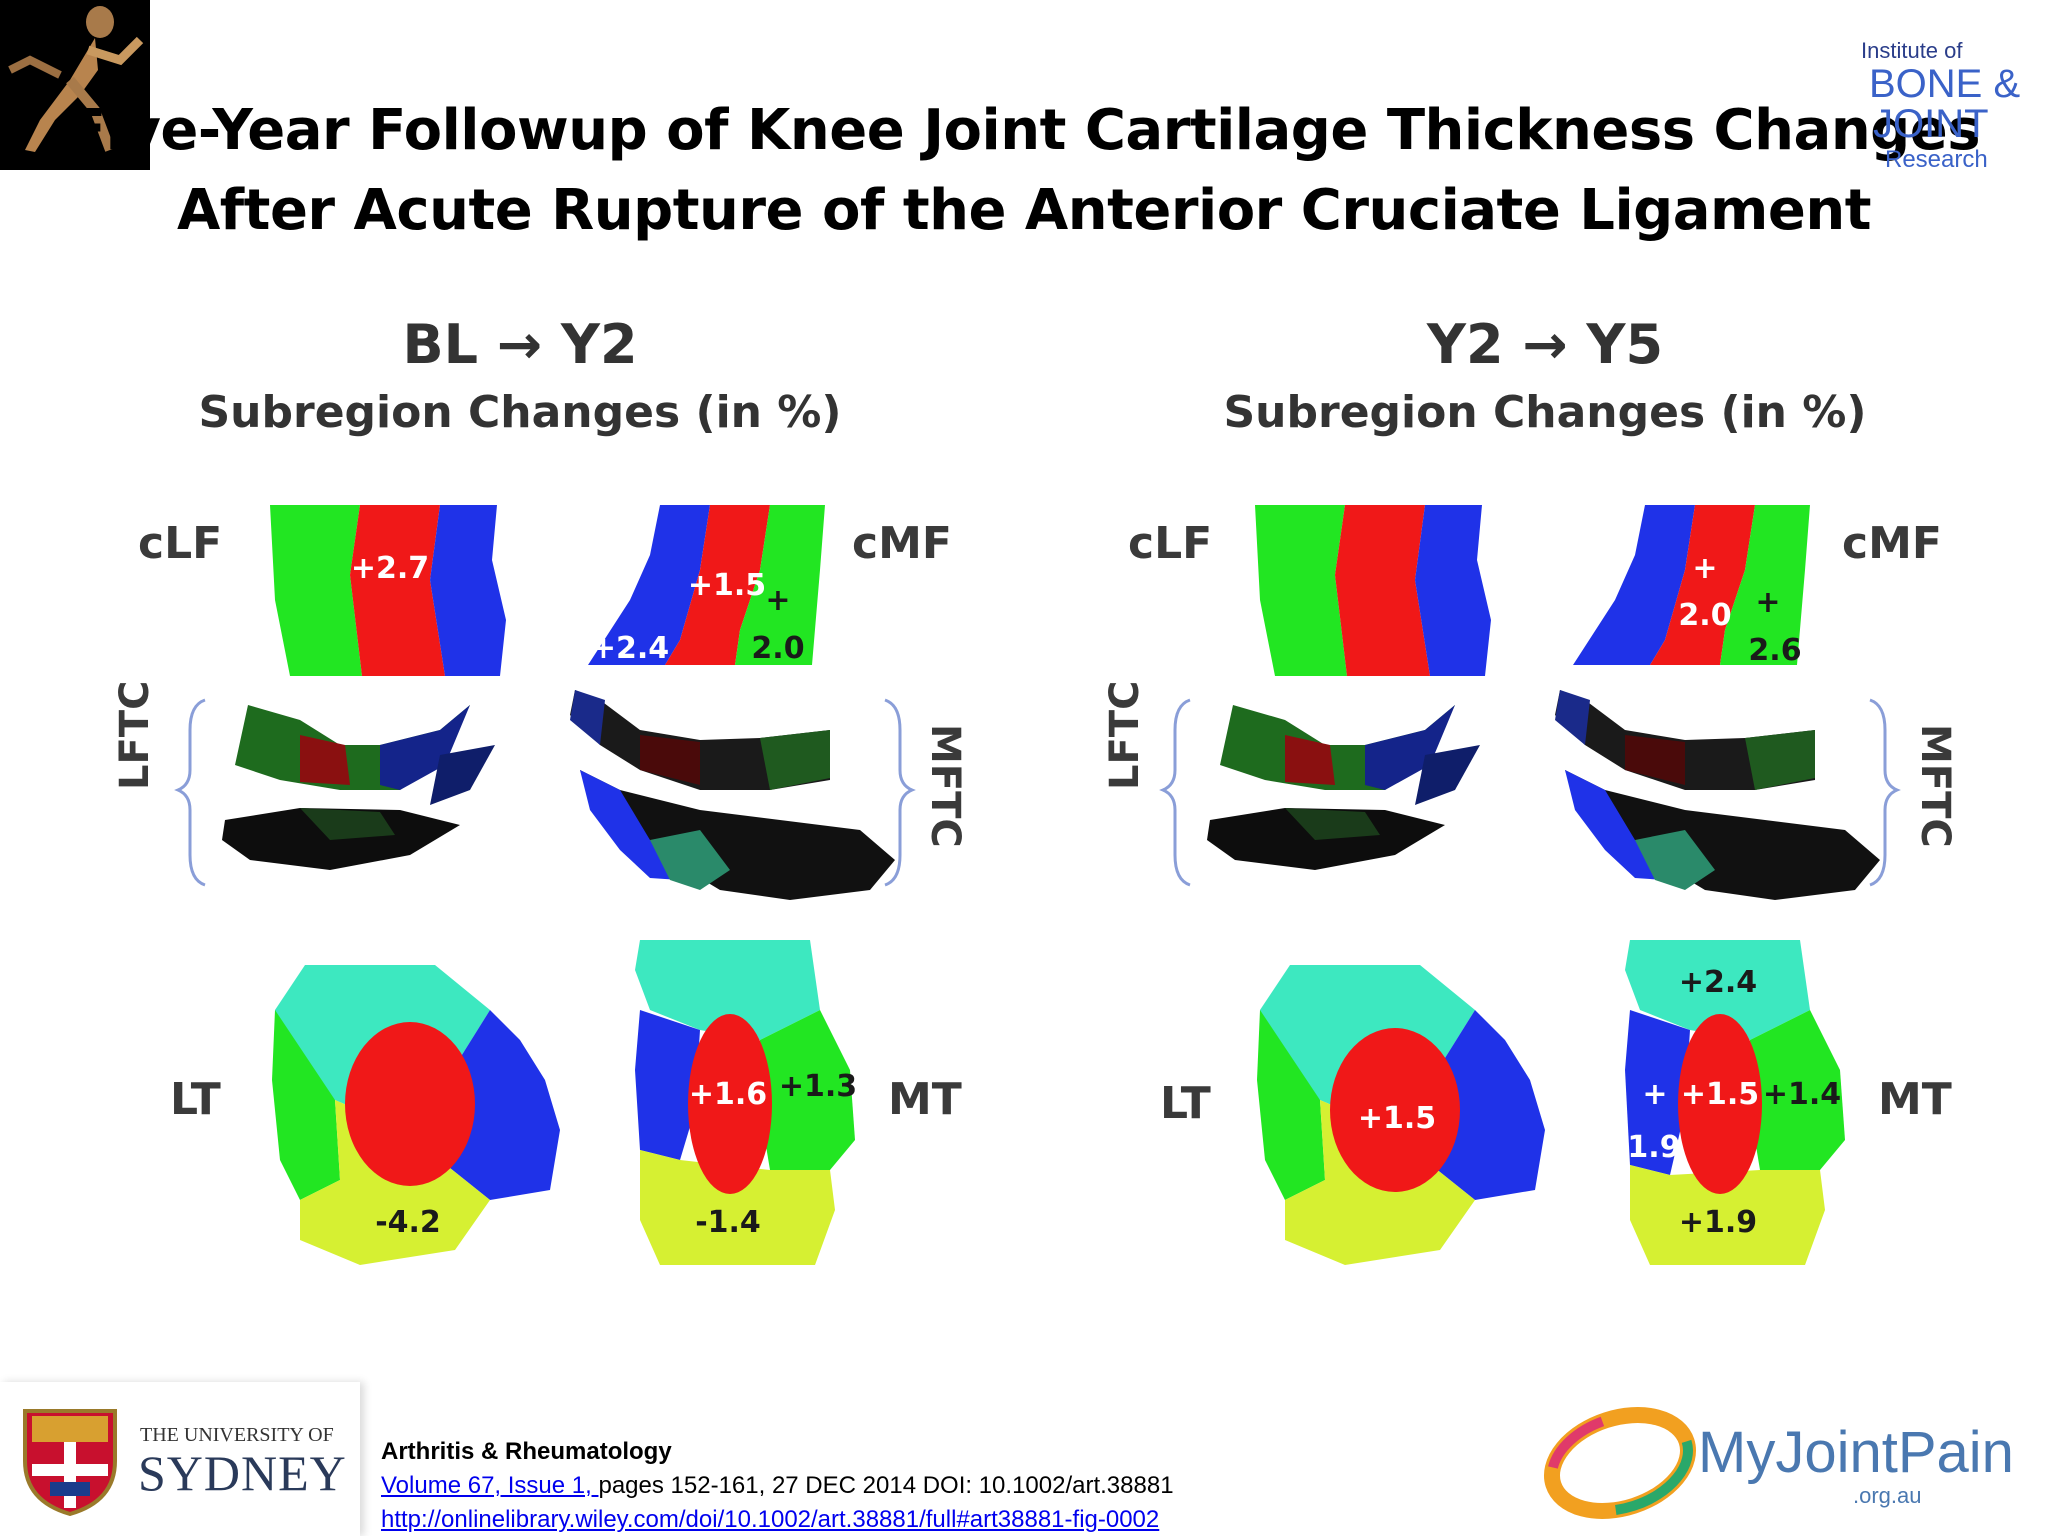 This screenshot has width=2048, height=1536. Describe the element at coordinates (520, 344) in the screenshot. I see `panel1-title: BL → Y2` at that location.